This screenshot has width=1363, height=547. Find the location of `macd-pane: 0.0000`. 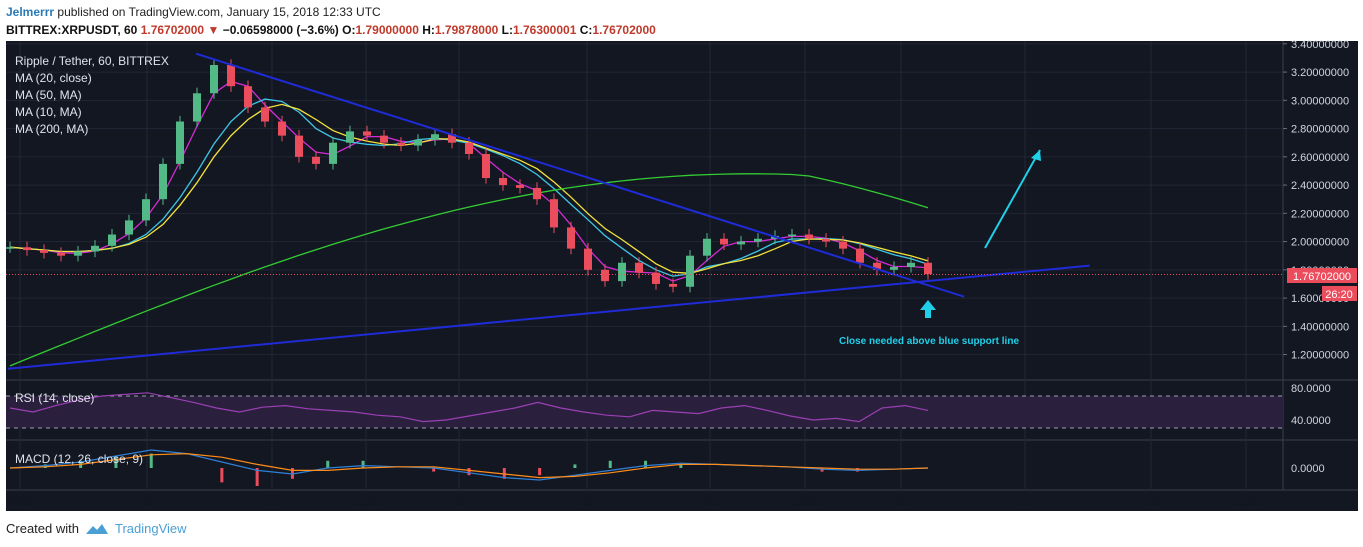

macd-pane: 0.0000 is located at coordinates (667, 467).